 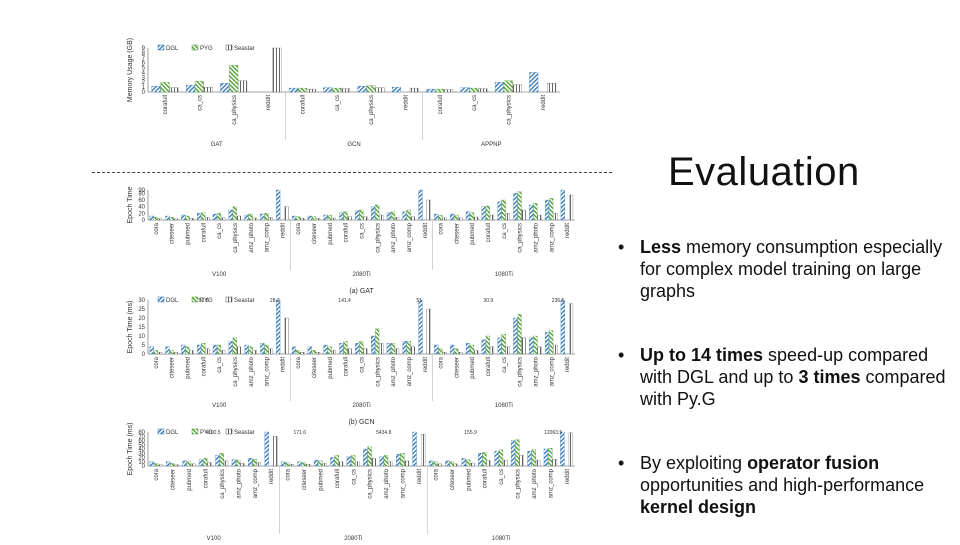 What do you see at coordinates (361, 406) in the screenshot?
I see `group-label: 2080Ti` at bounding box center [361, 406].